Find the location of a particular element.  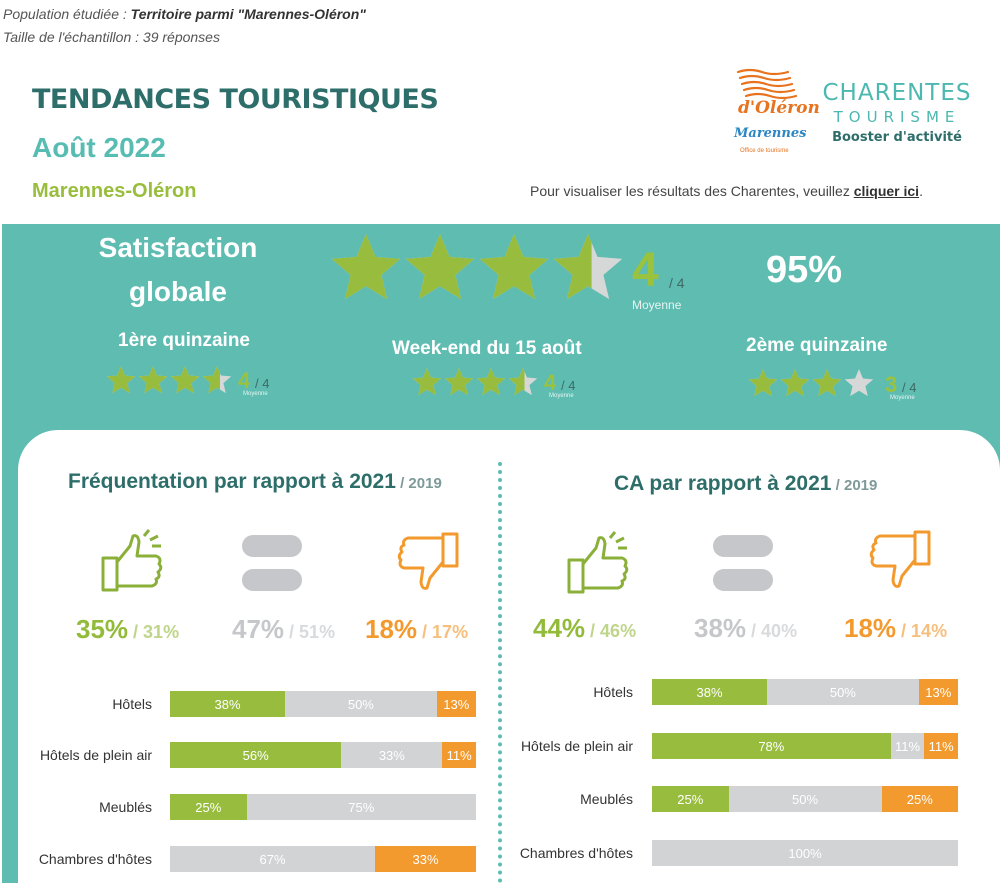

page-month: Août 2022 is located at coordinates (99, 147).